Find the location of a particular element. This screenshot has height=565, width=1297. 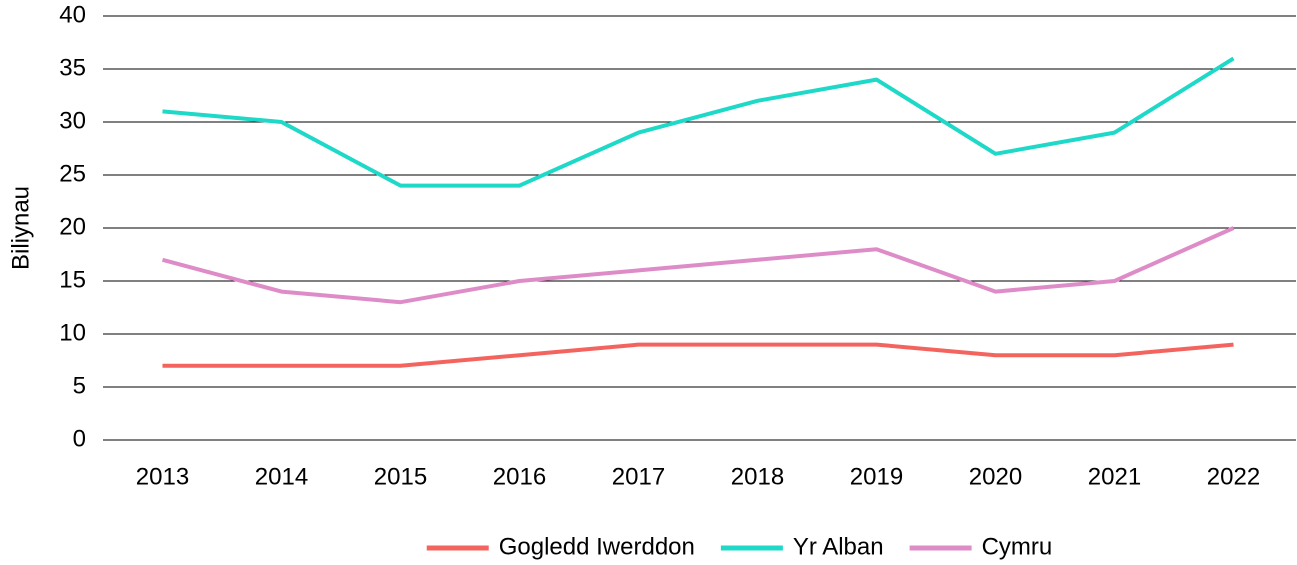

y-tick-label: 20 is located at coordinates (72, 226).